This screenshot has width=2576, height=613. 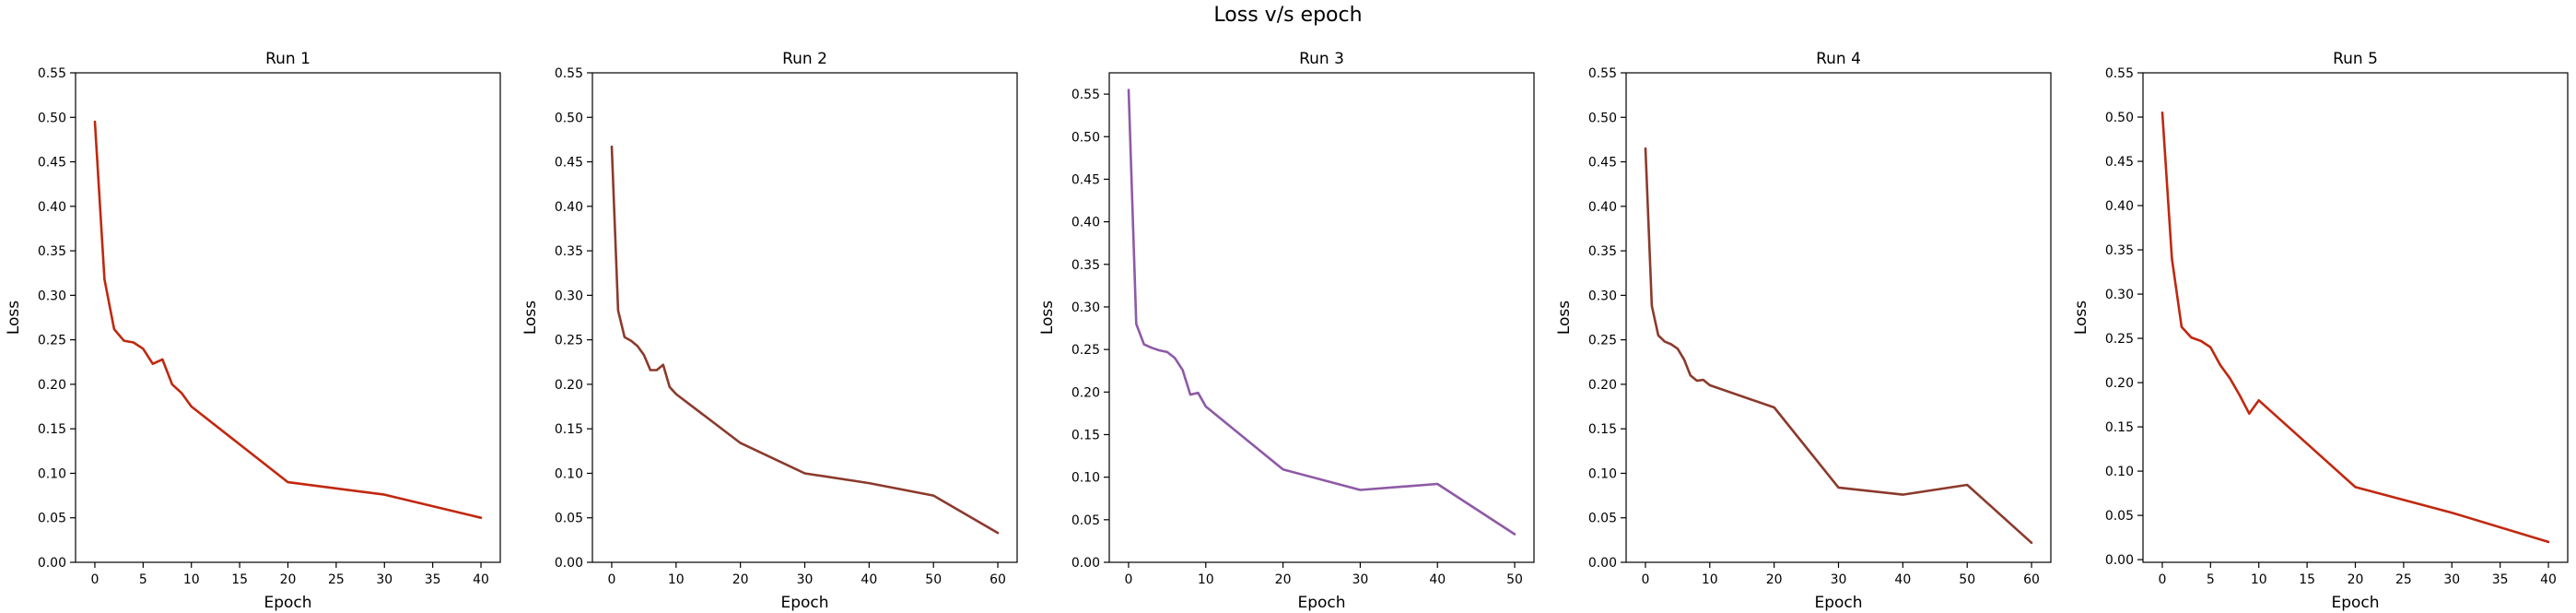 What do you see at coordinates (804, 59) in the screenshot?
I see `subplot-title: Run 2` at bounding box center [804, 59].